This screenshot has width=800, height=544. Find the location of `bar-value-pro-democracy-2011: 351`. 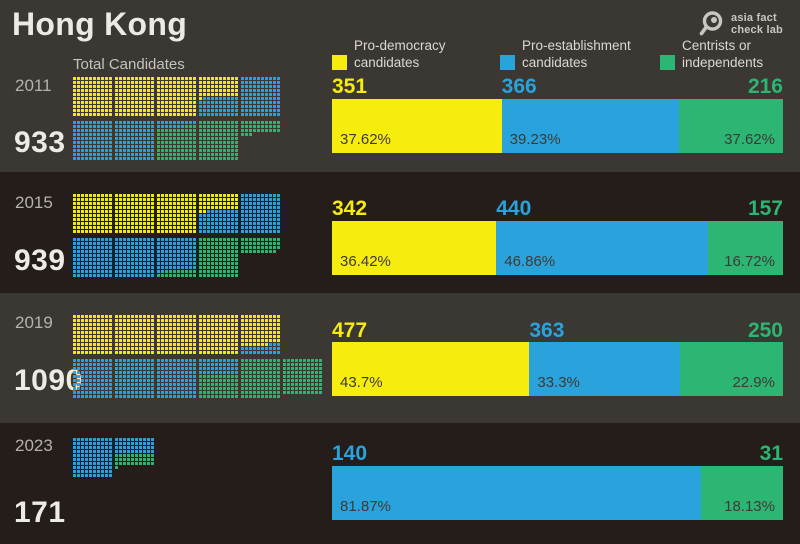

bar-value-pro-democracy-2011: 351 is located at coordinates (350, 86).